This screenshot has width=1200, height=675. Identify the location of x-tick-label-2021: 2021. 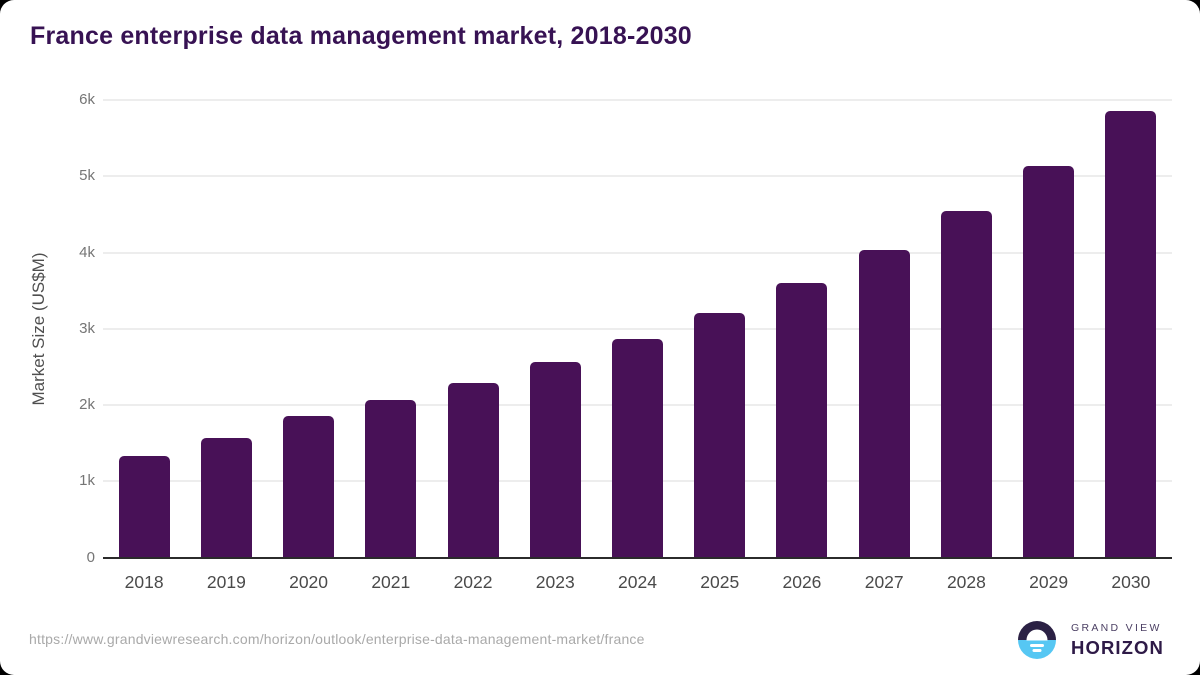
(391, 582).